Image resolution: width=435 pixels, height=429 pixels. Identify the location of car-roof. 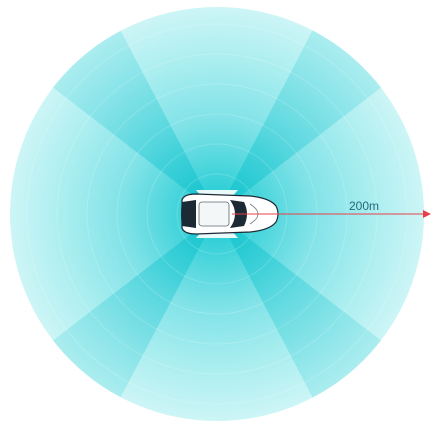
(214, 214).